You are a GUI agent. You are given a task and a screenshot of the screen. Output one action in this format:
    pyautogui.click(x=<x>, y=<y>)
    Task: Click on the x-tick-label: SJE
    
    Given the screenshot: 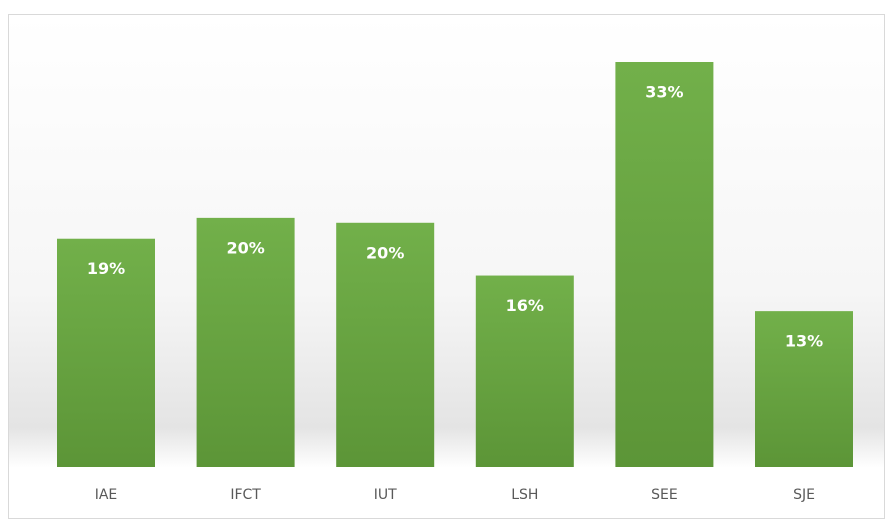 What is the action you would take?
    pyautogui.click(x=804, y=495)
    